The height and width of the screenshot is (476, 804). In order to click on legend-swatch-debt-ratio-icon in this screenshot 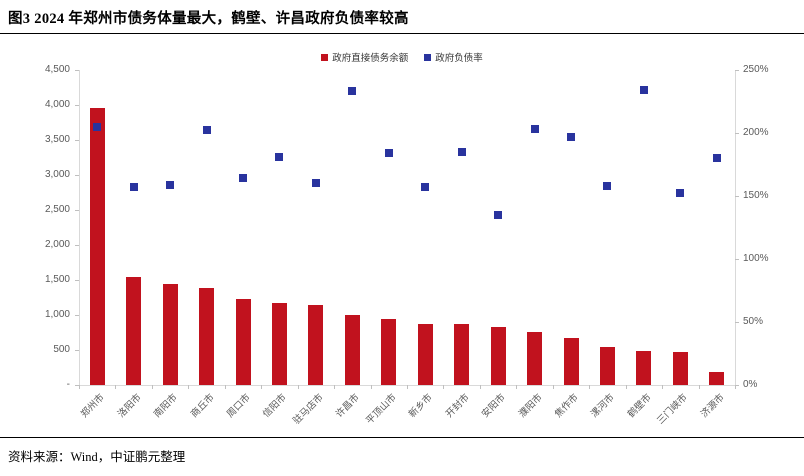, I will do `click(428, 57)`.